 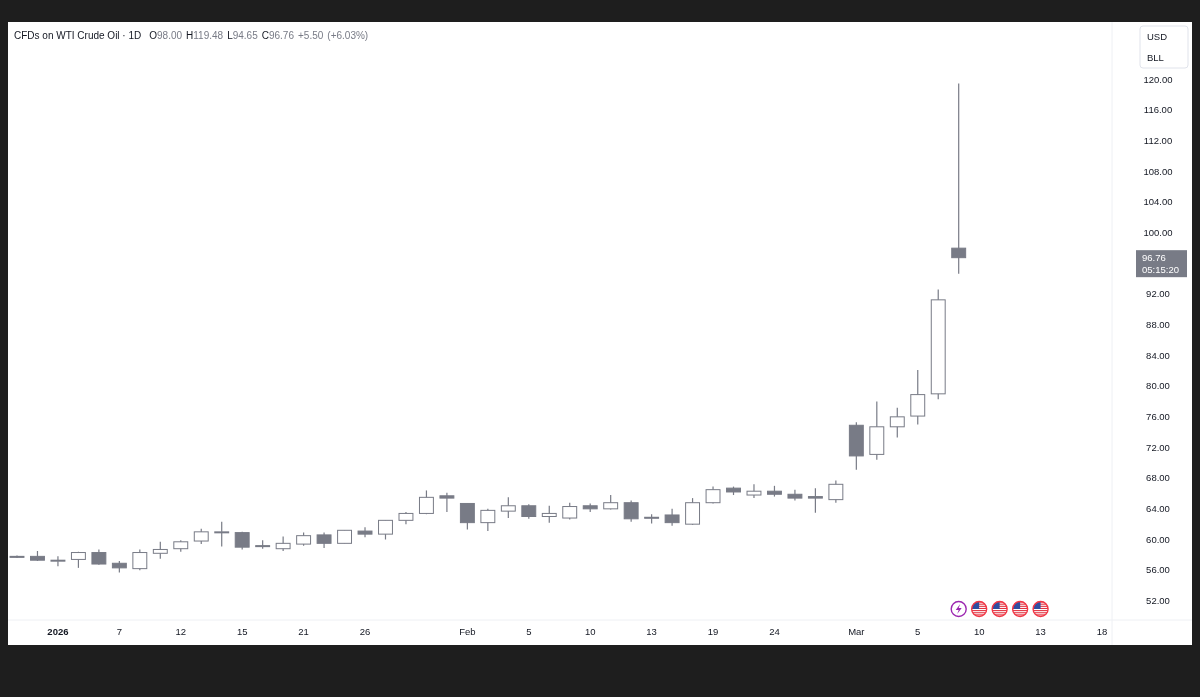 What do you see at coordinates (1158, 79) in the screenshot?
I see `y-tick-label: 120.00` at bounding box center [1158, 79].